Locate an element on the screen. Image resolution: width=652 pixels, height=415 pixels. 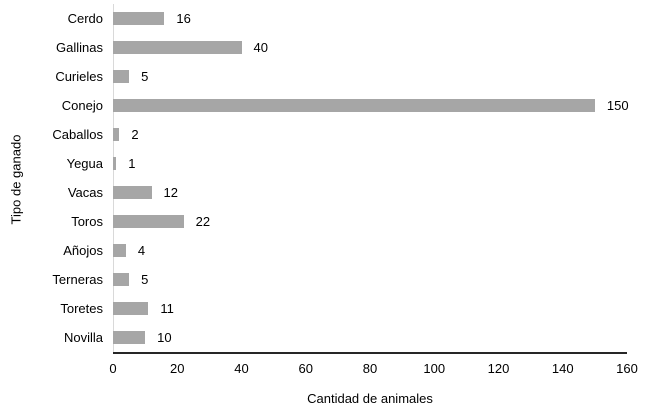
bar-value-label: 12 is located at coordinates (171, 192).